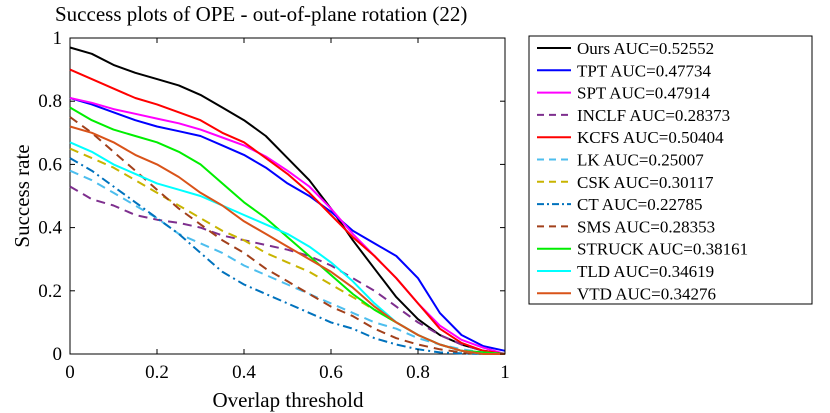 The width and height of the screenshot is (830, 413). I want to click on x-tick-label: 0.2, so click(157, 372).